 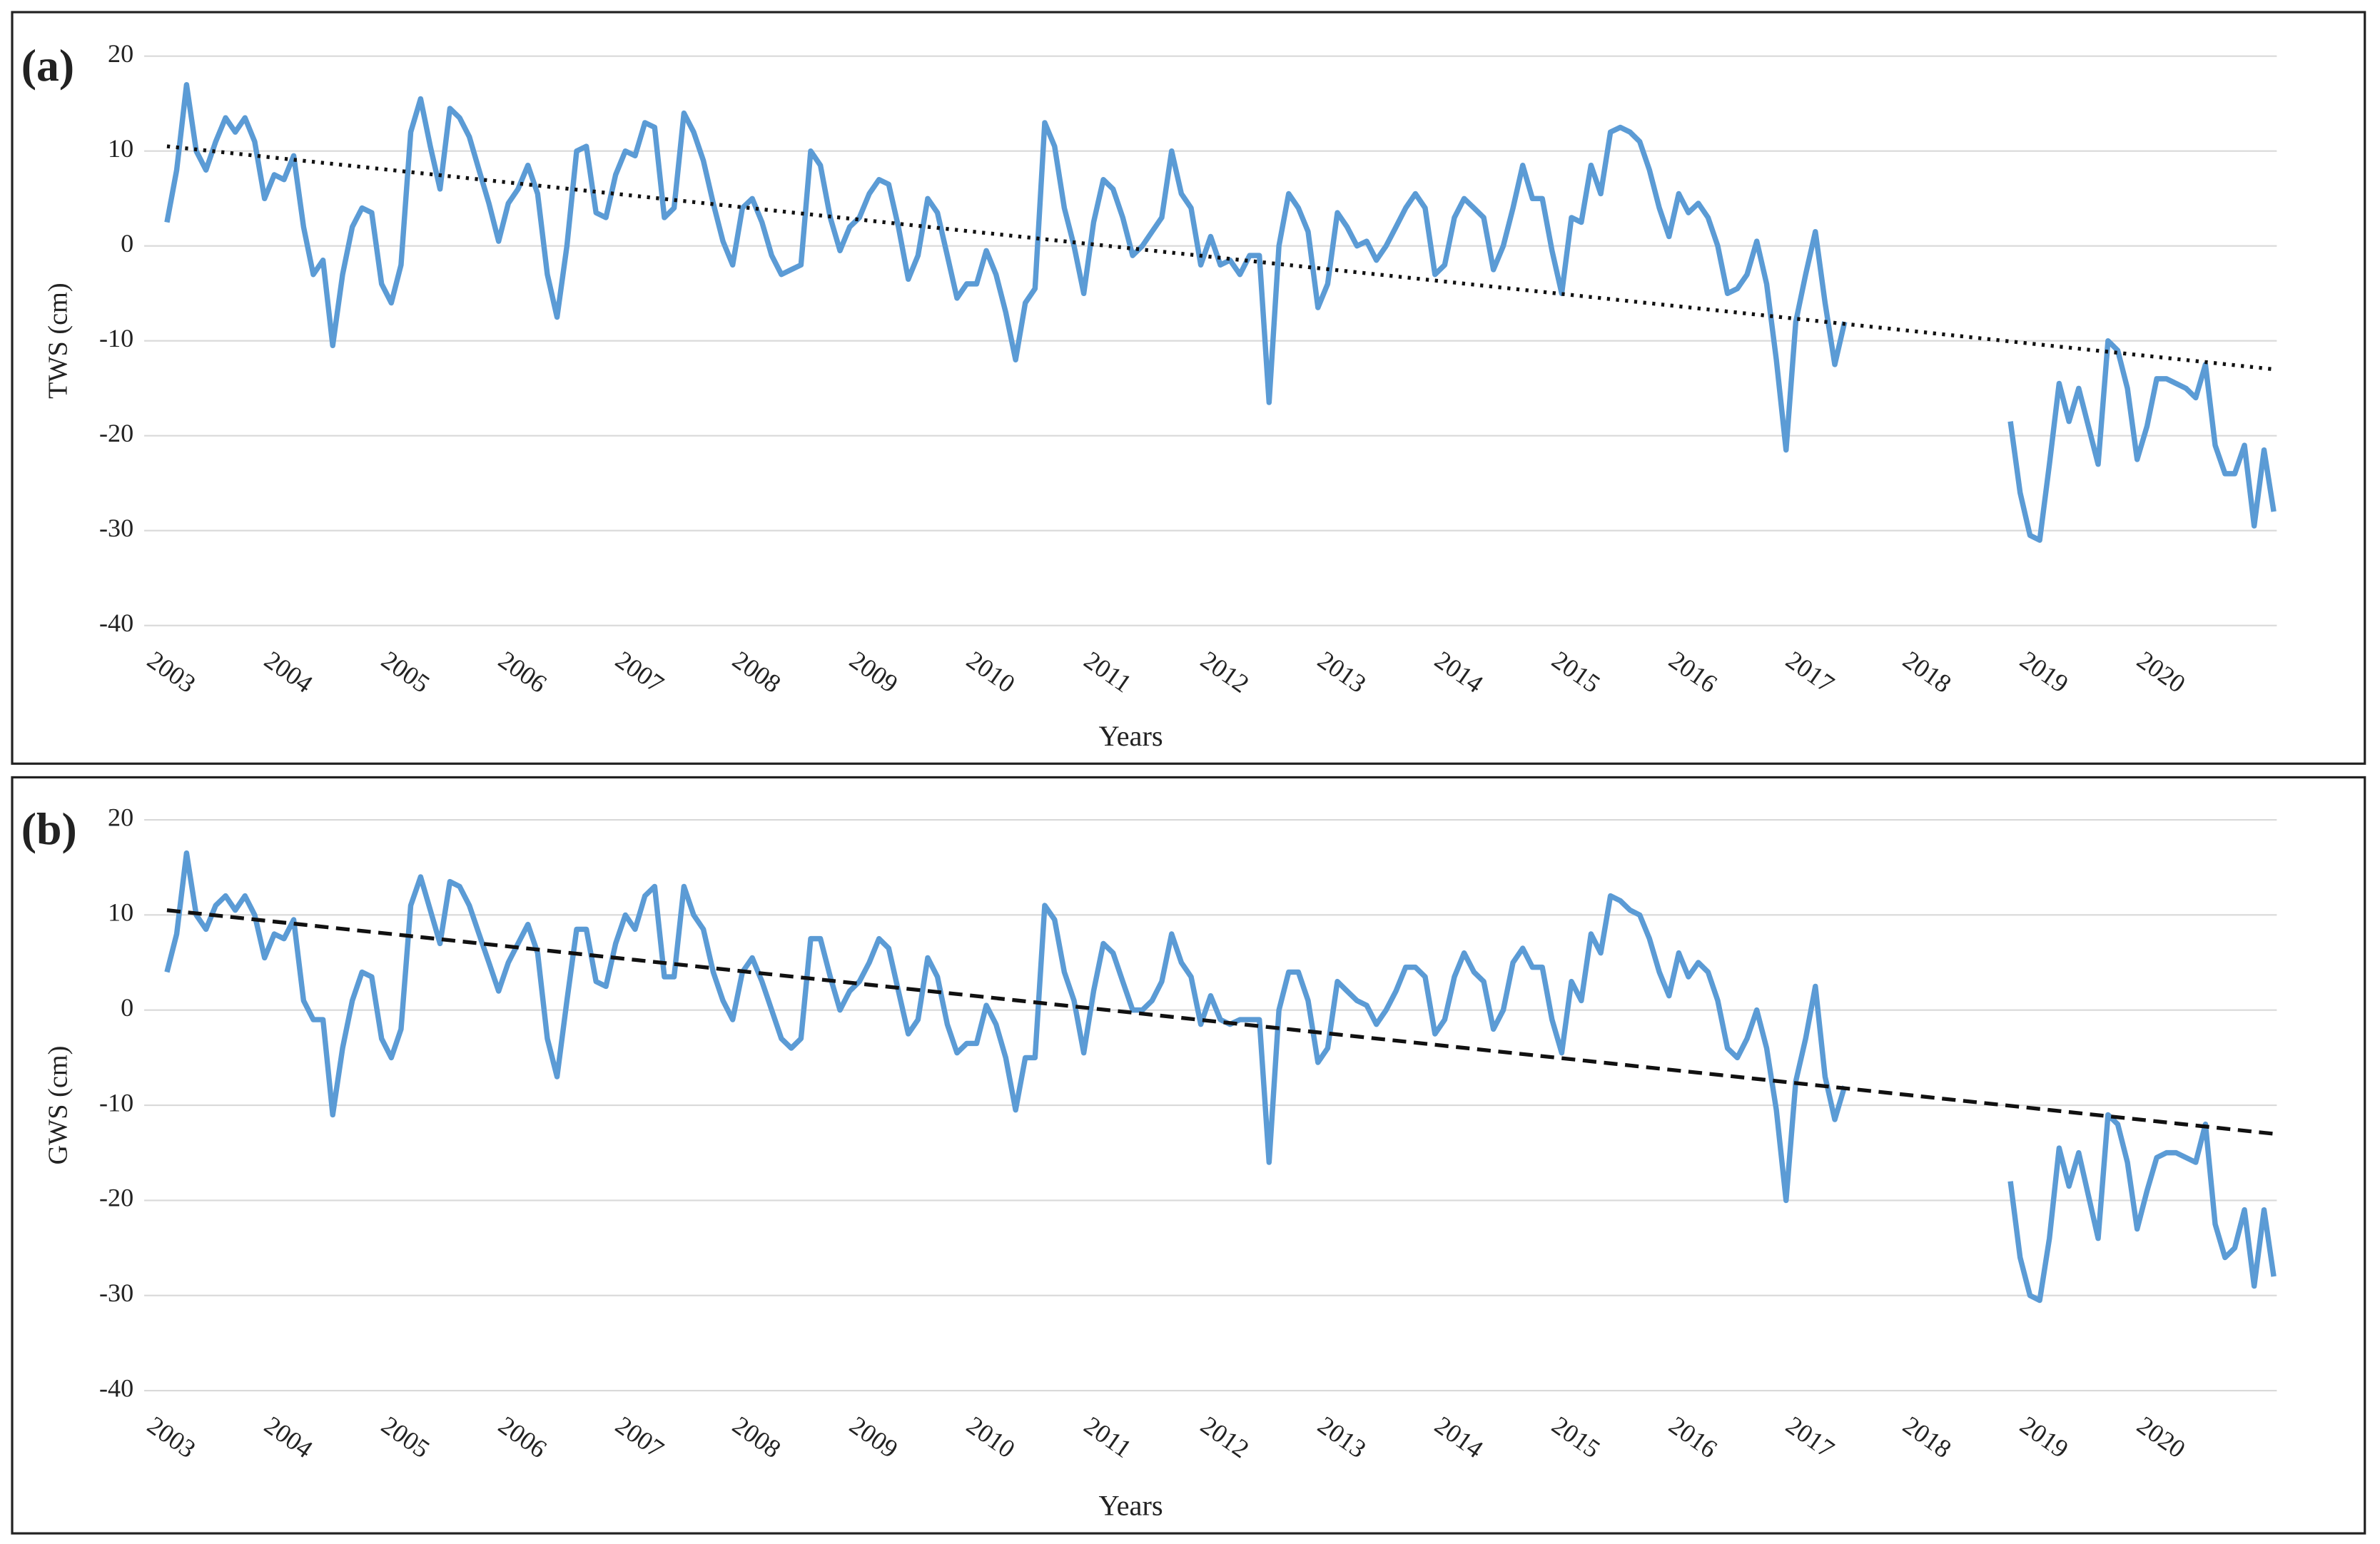 What do you see at coordinates (59, 1105) in the screenshot?
I see `y-axis-title: GWS (cm)` at bounding box center [59, 1105].